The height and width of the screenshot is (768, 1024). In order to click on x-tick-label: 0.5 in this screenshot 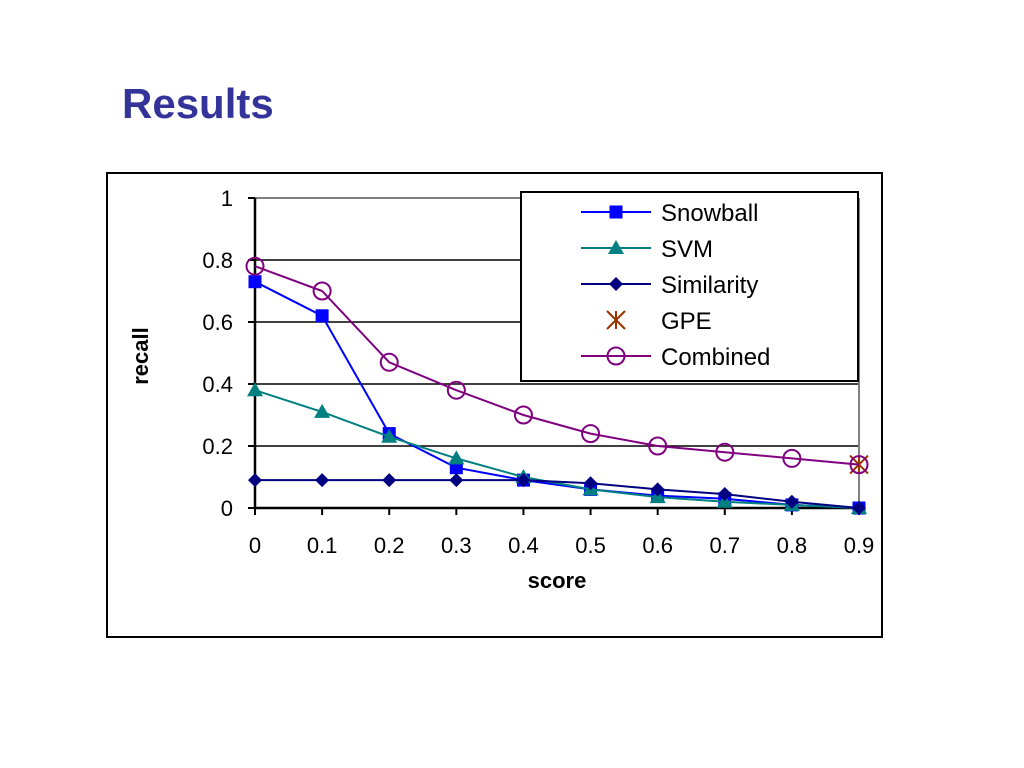, I will do `click(590, 545)`.